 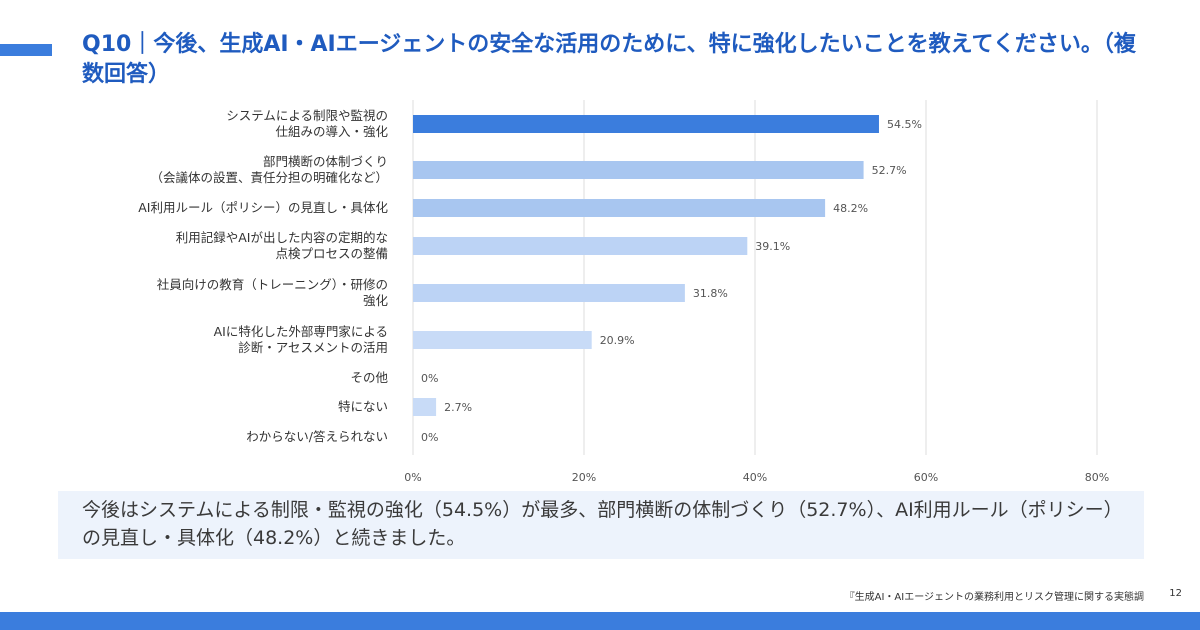 What do you see at coordinates (584, 477) in the screenshot?
I see `x-tick-label: 20%` at bounding box center [584, 477].